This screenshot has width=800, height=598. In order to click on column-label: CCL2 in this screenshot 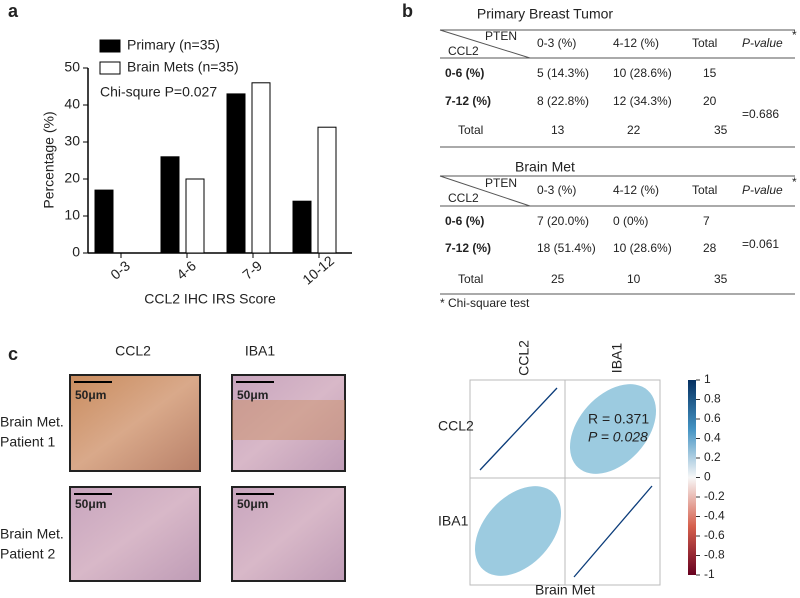, I will do `click(133, 351)`.